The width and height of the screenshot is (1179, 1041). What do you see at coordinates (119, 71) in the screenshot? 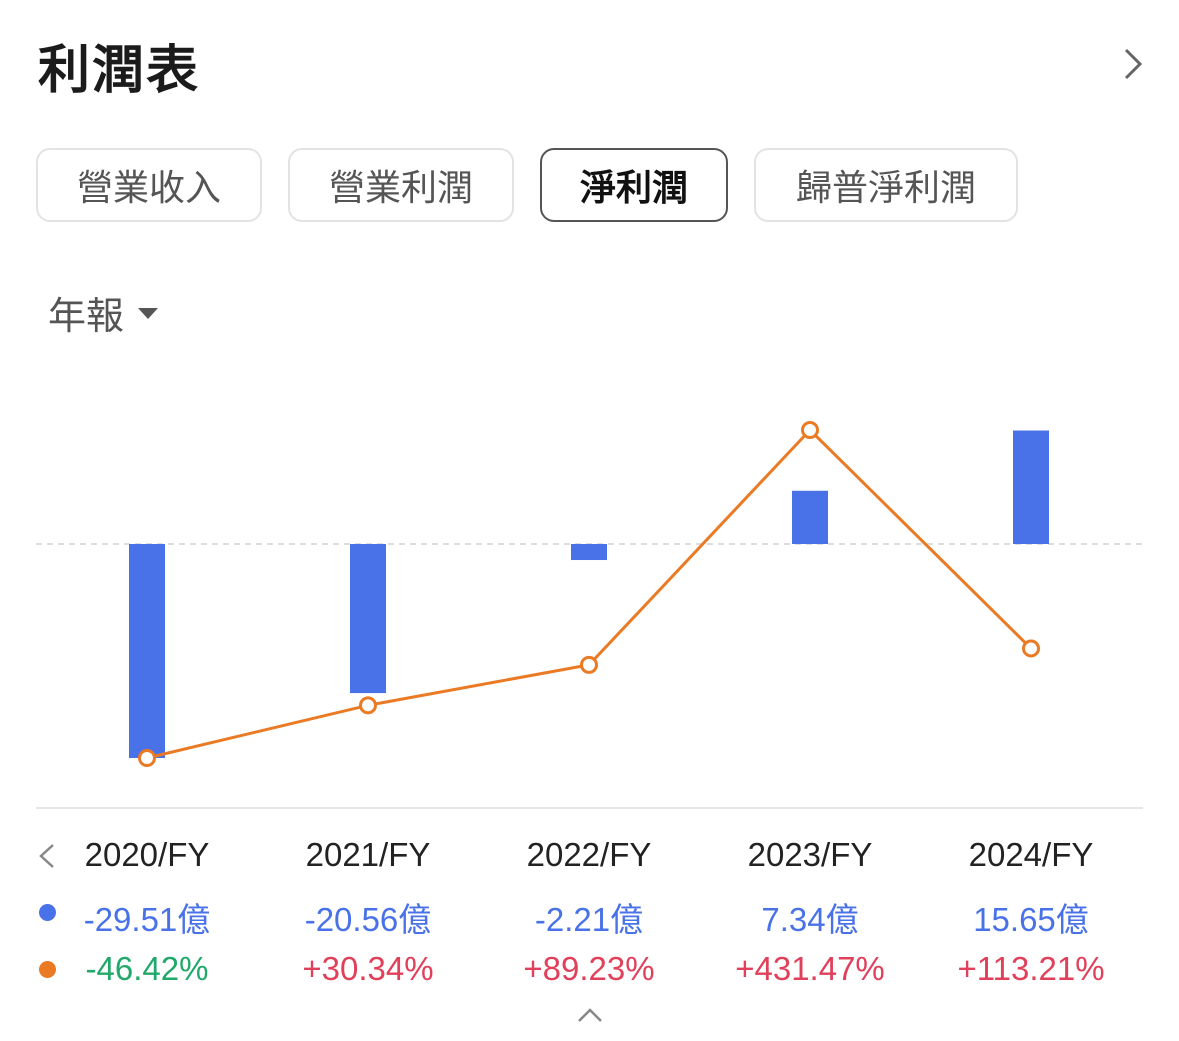
I see `page-title: 利潤表` at bounding box center [119, 71].